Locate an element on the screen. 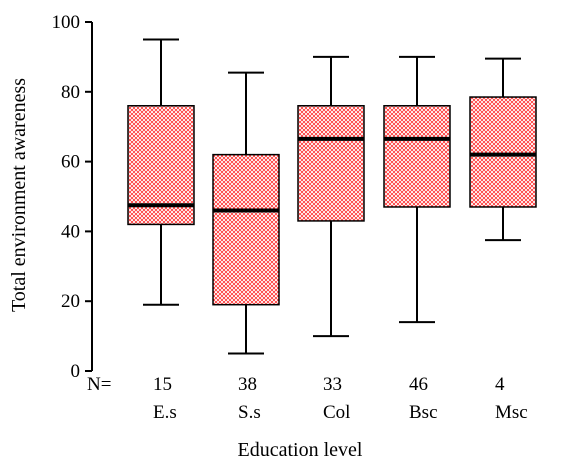  box-body-msc is located at coordinates (503, 152).